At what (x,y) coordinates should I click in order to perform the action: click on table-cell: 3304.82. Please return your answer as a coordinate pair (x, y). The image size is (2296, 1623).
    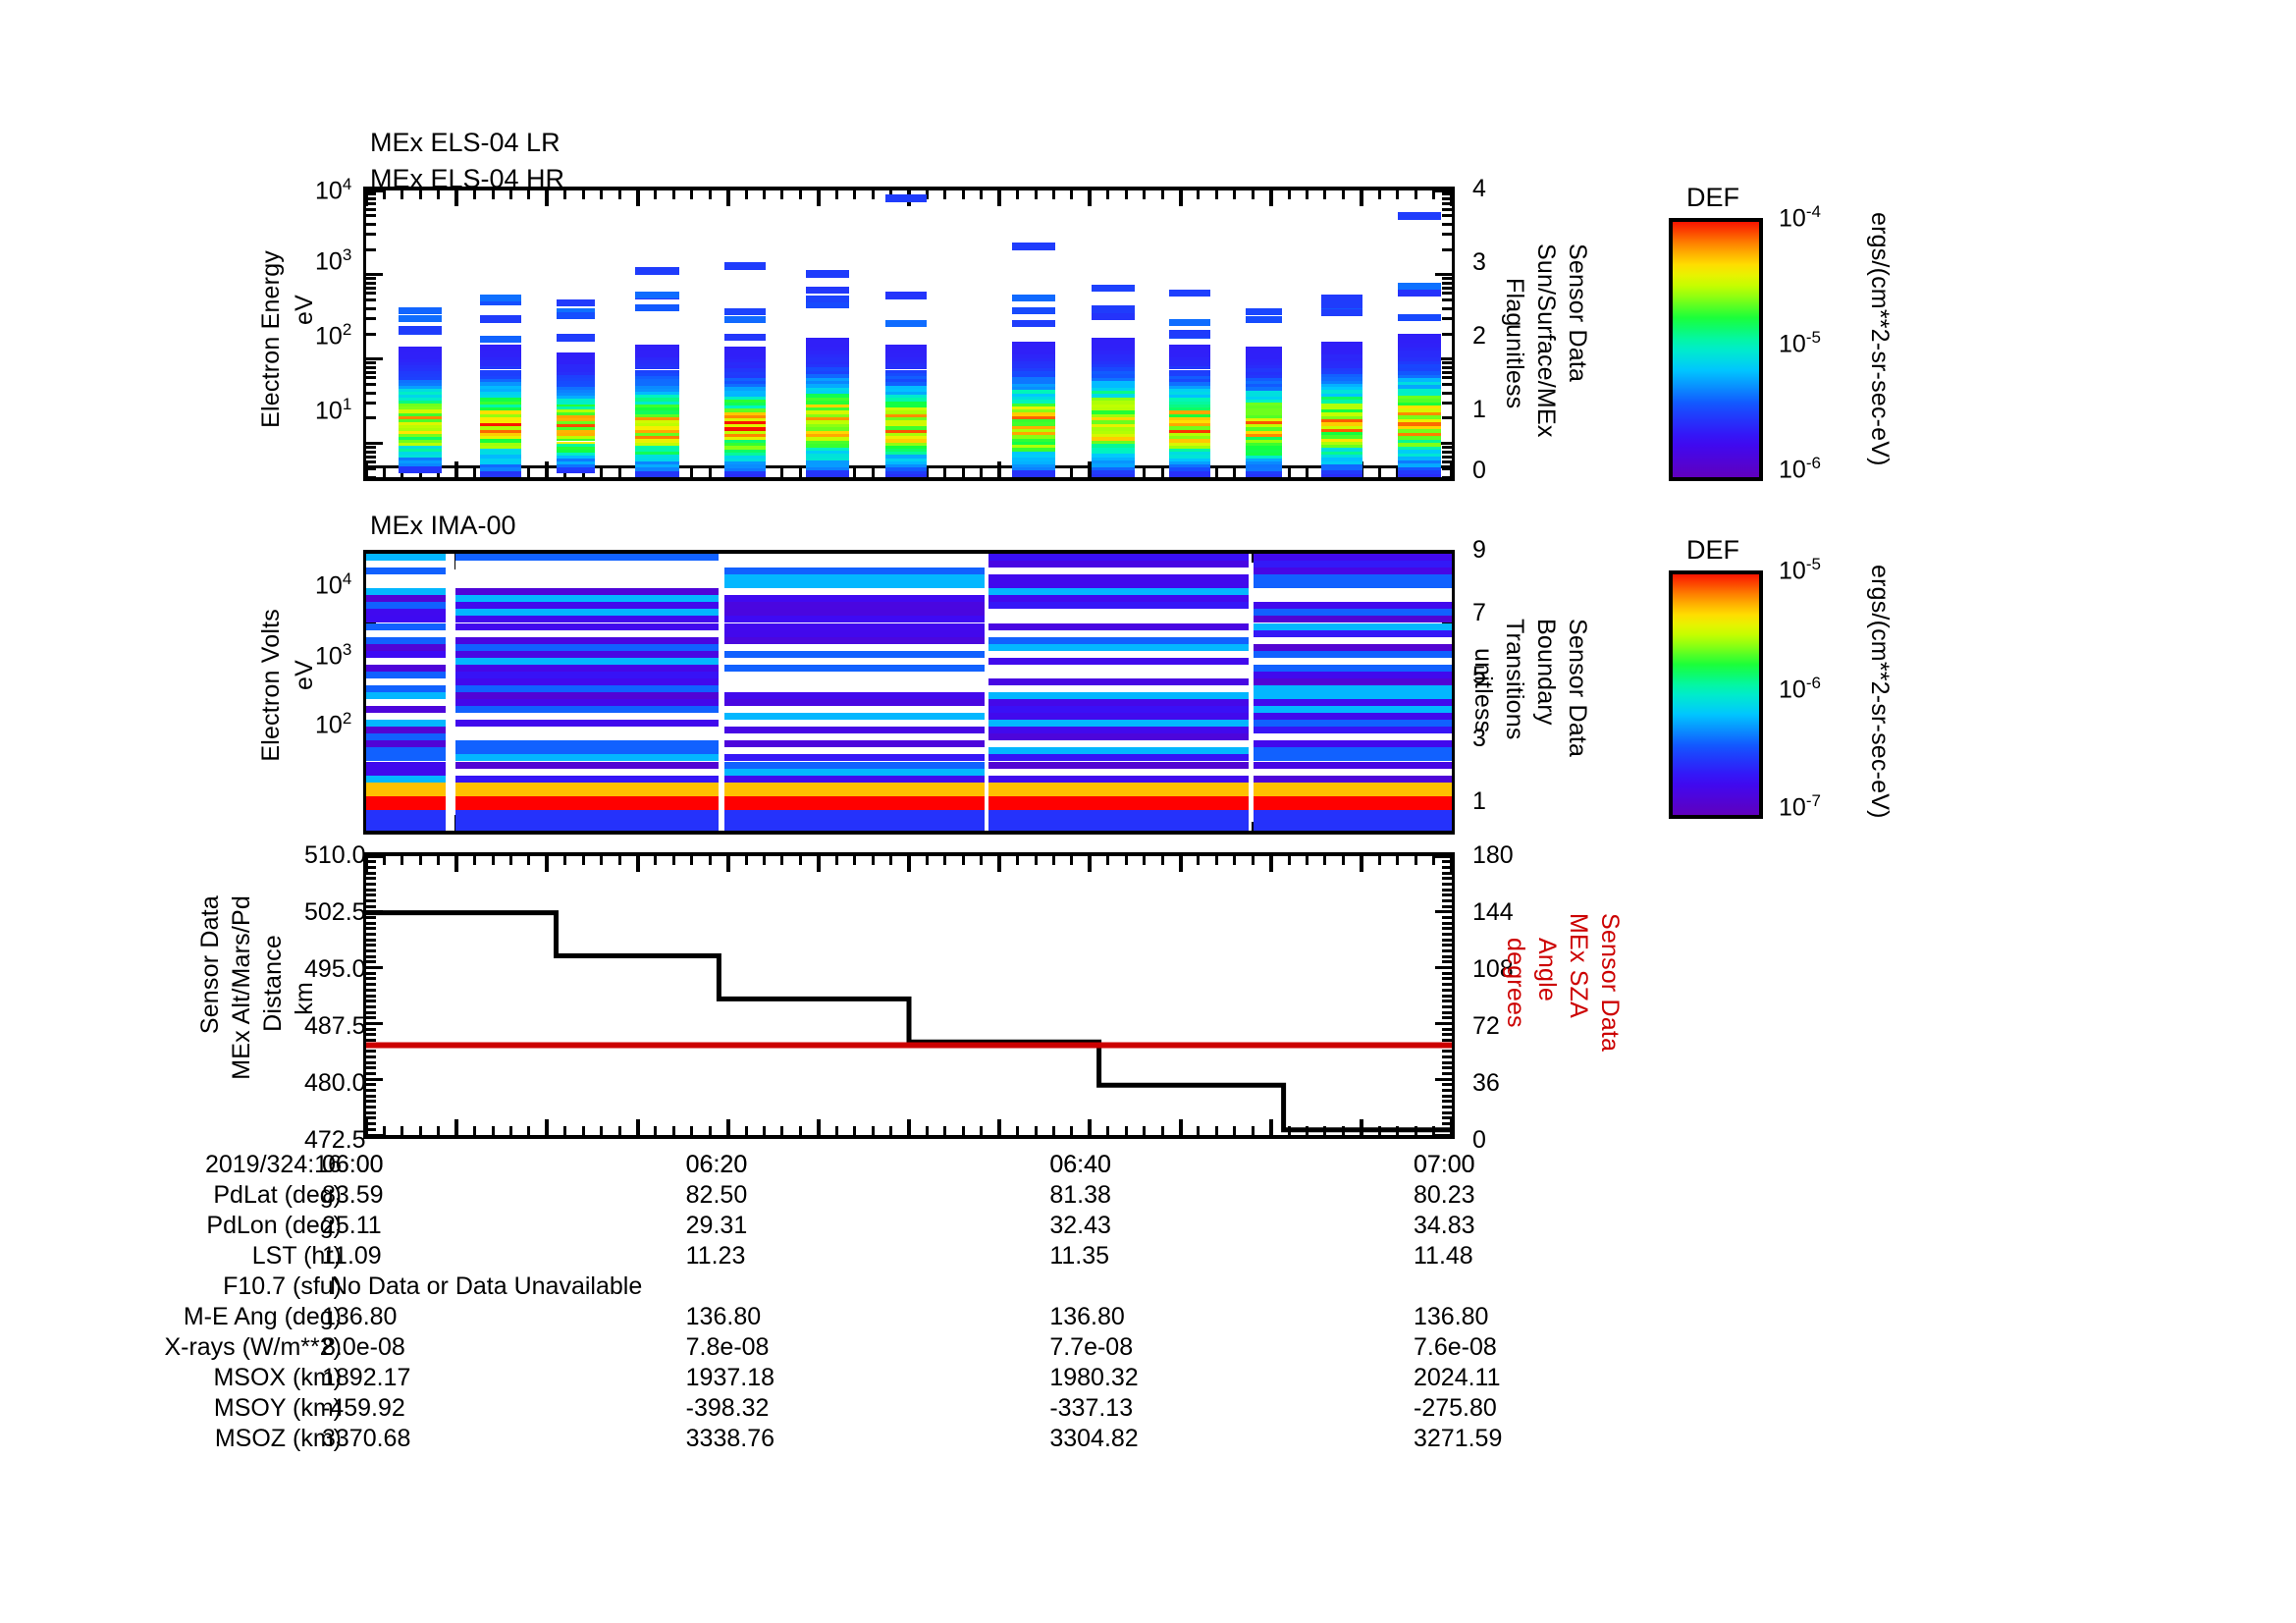
    Looking at the image, I should click on (1094, 1438).